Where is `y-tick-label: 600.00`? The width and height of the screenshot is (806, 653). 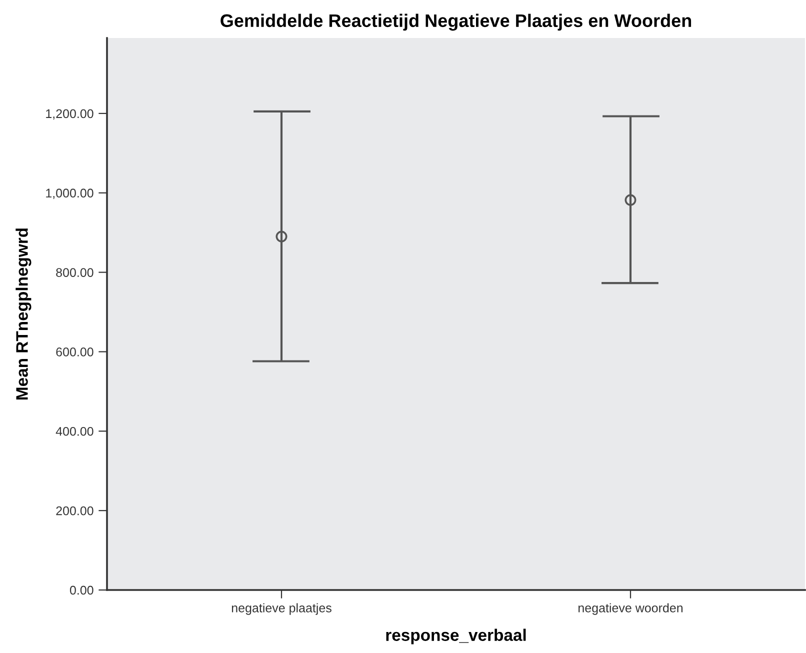
y-tick-label: 600.00 is located at coordinates (75, 352).